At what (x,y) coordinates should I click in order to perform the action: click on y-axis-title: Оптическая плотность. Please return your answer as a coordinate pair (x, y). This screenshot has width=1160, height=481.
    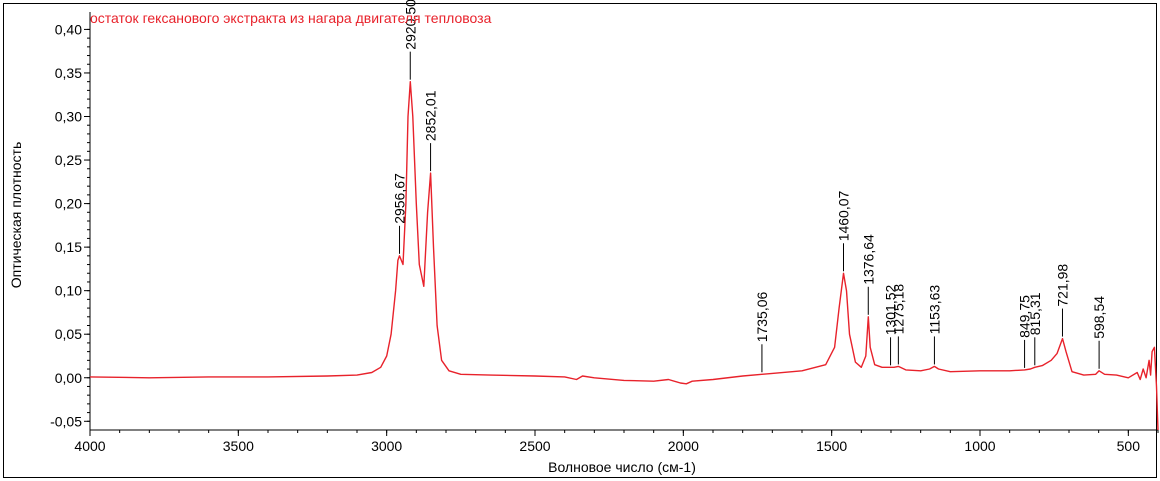
    Looking at the image, I should click on (16, 215).